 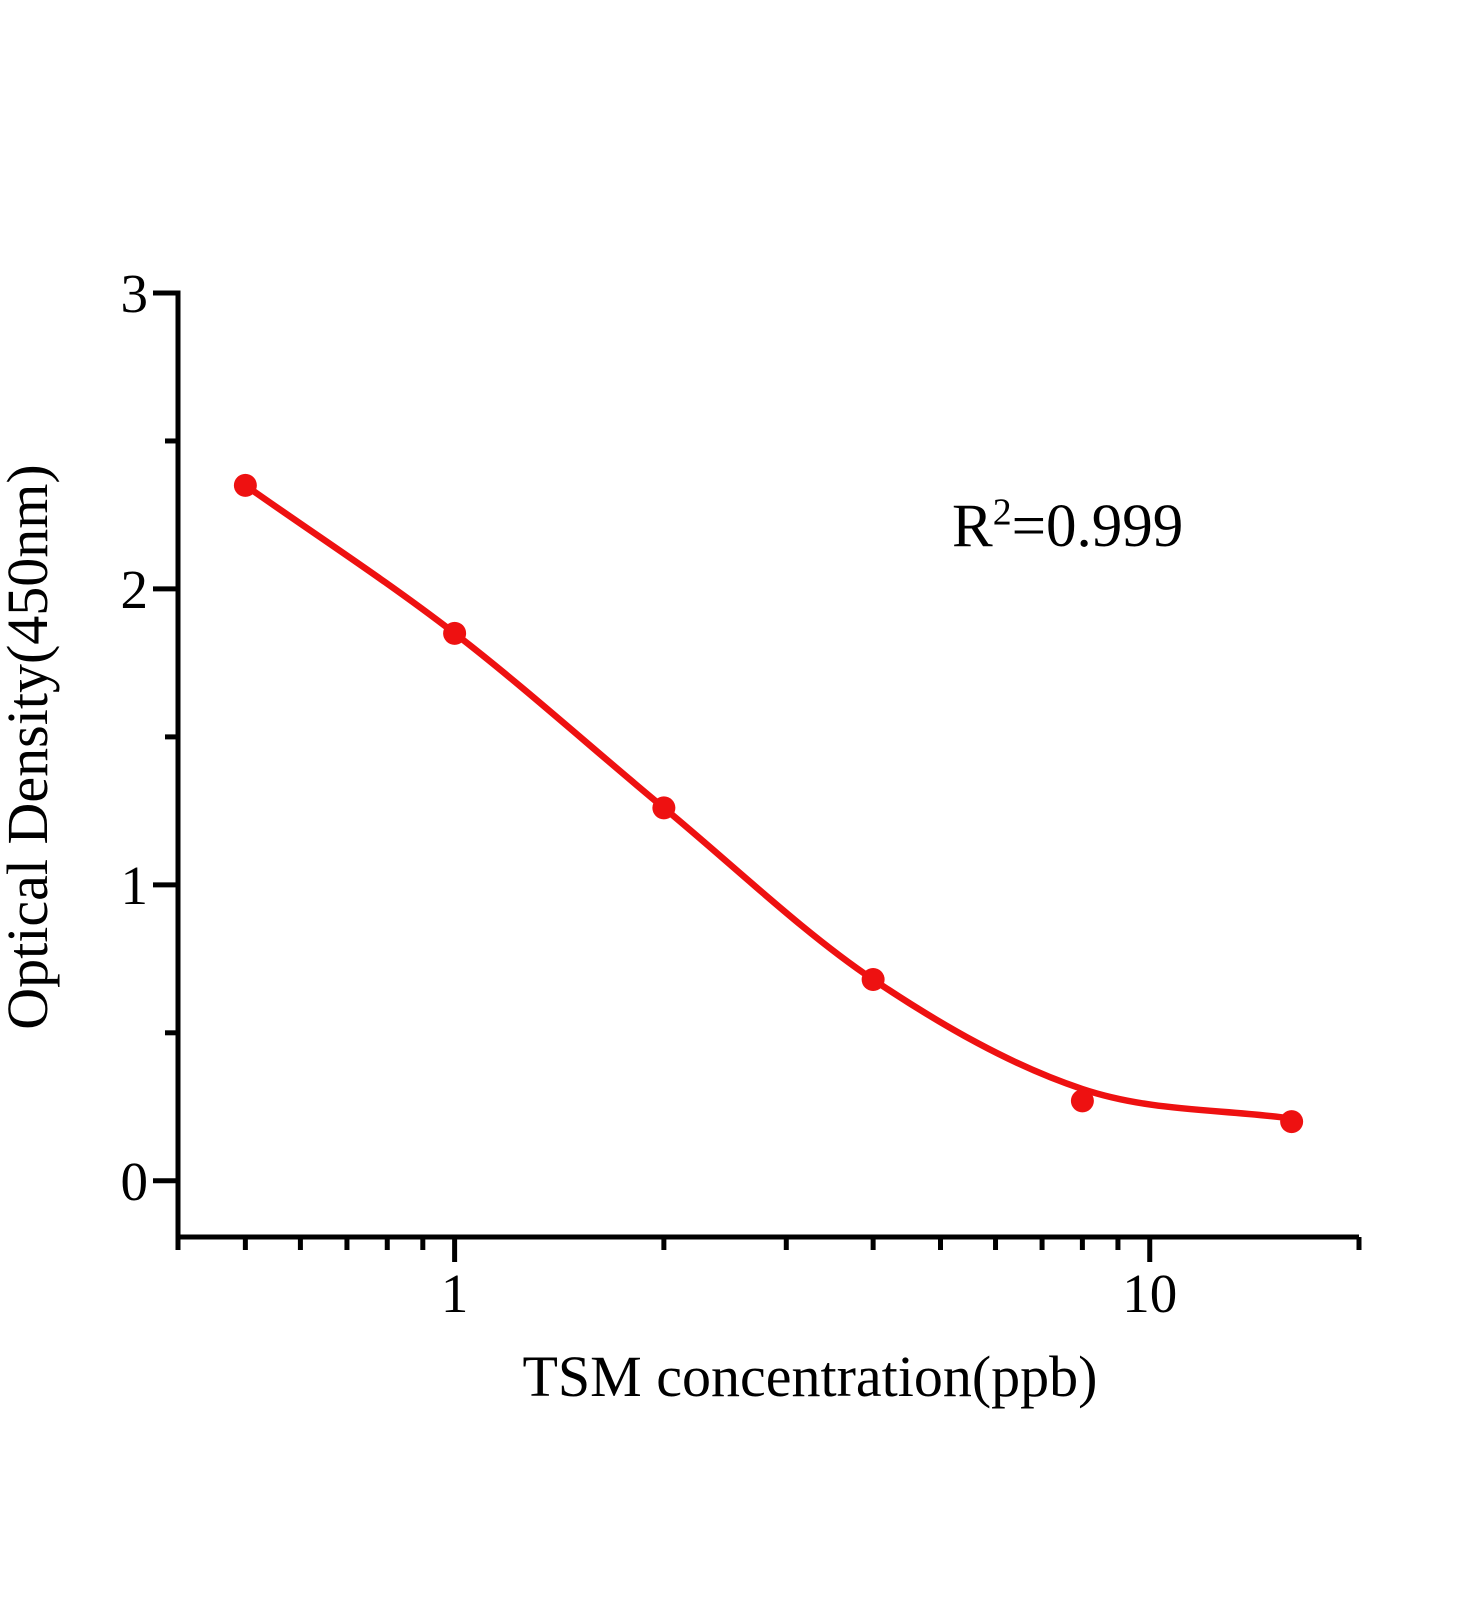 I want to click on x-tick-label: 1, so click(x=455, y=1293).